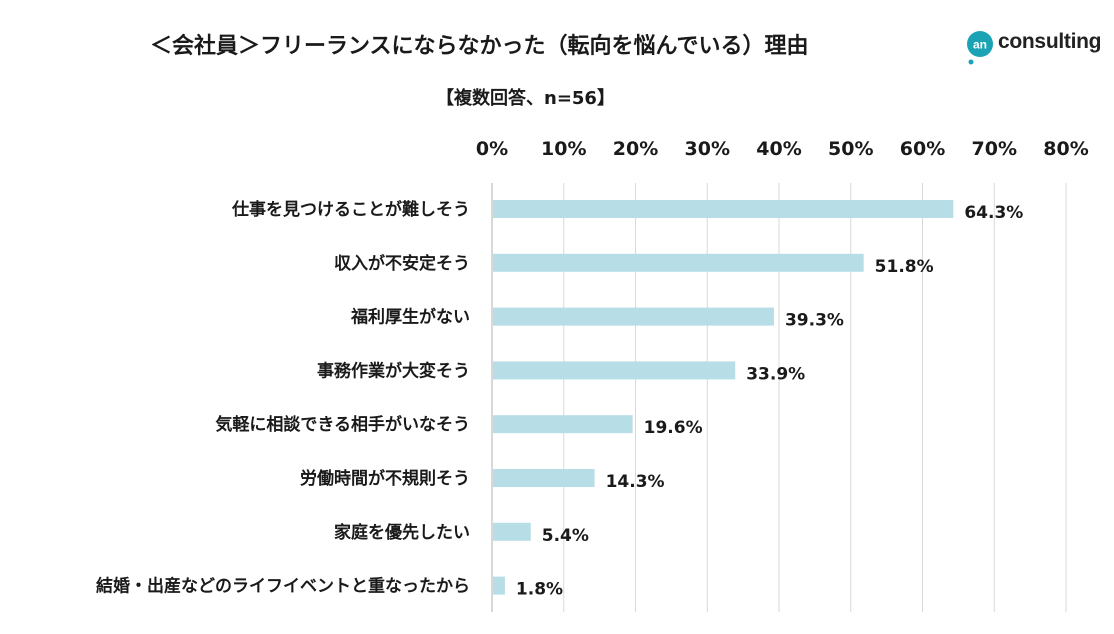 This screenshot has height=634, width=1114. Describe the element at coordinates (814, 321) in the screenshot. I see `value-label: 39.3%` at that location.